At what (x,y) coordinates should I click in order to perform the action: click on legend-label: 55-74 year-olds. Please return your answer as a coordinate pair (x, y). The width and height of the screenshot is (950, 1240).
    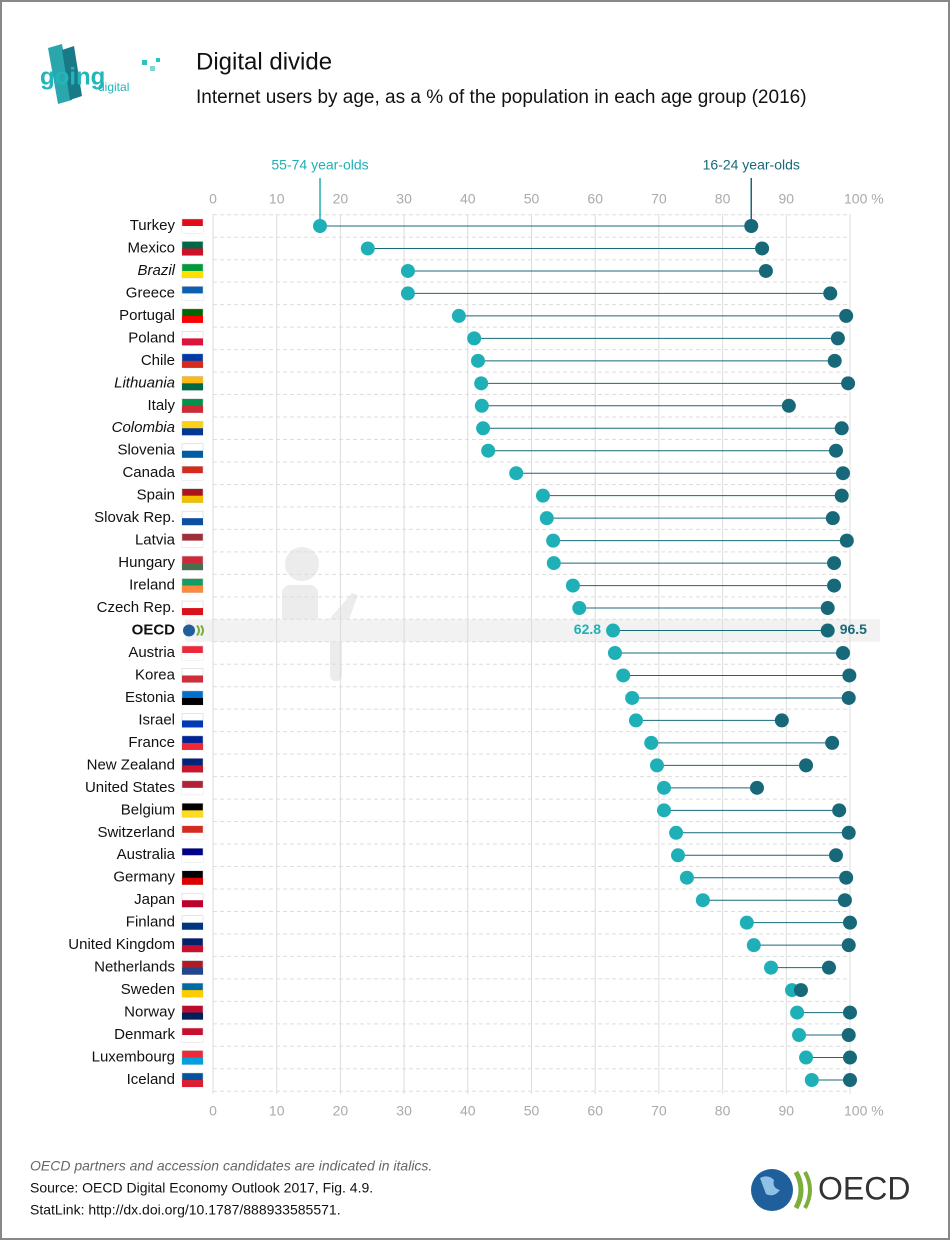
    Looking at the image, I should click on (319, 165).